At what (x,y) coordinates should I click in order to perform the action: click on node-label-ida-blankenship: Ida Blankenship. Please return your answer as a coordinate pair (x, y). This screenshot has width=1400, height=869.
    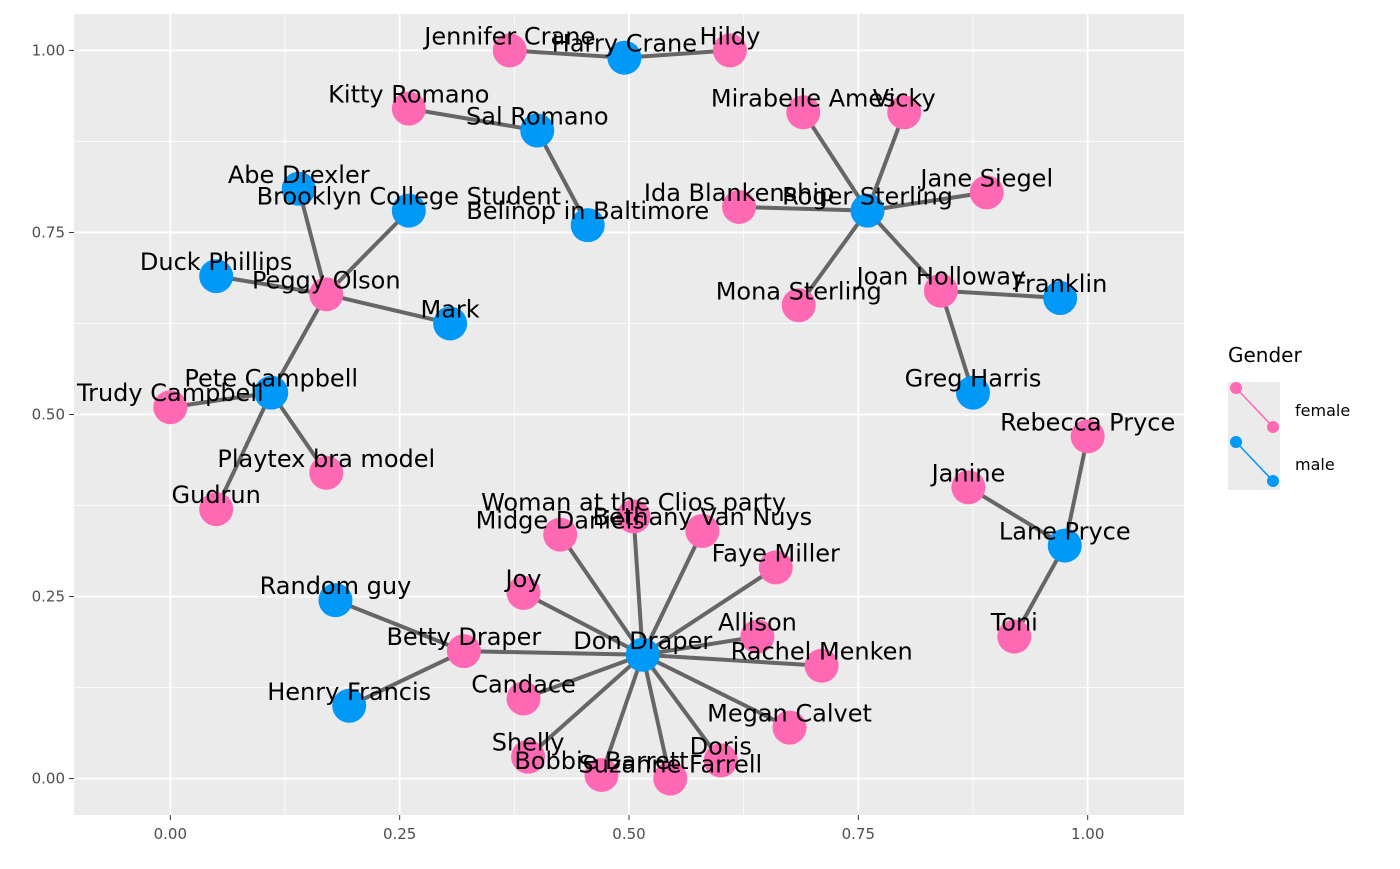
    Looking at the image, I should click on (739, 193).